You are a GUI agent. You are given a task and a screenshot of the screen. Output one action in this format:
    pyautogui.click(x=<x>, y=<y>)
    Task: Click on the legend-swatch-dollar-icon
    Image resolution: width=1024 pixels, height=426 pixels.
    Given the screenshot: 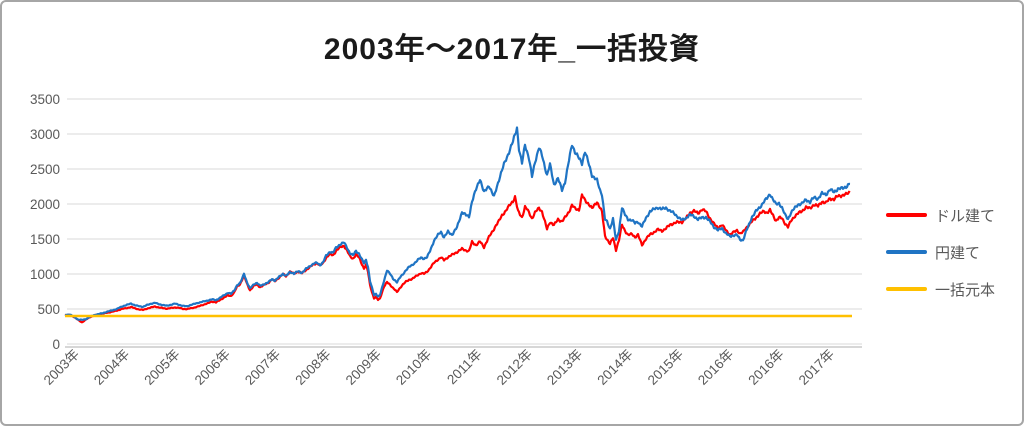 What is the action you would take?
    pyautogui.click(x=906, y=215)
    